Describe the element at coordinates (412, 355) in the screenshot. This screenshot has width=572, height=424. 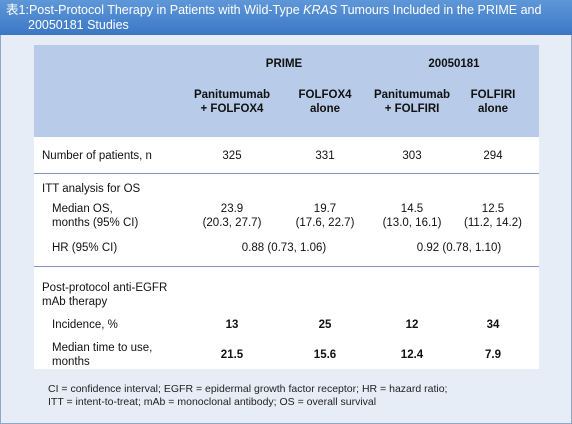
I see `cell-median-time-3: 12.4` at that location.